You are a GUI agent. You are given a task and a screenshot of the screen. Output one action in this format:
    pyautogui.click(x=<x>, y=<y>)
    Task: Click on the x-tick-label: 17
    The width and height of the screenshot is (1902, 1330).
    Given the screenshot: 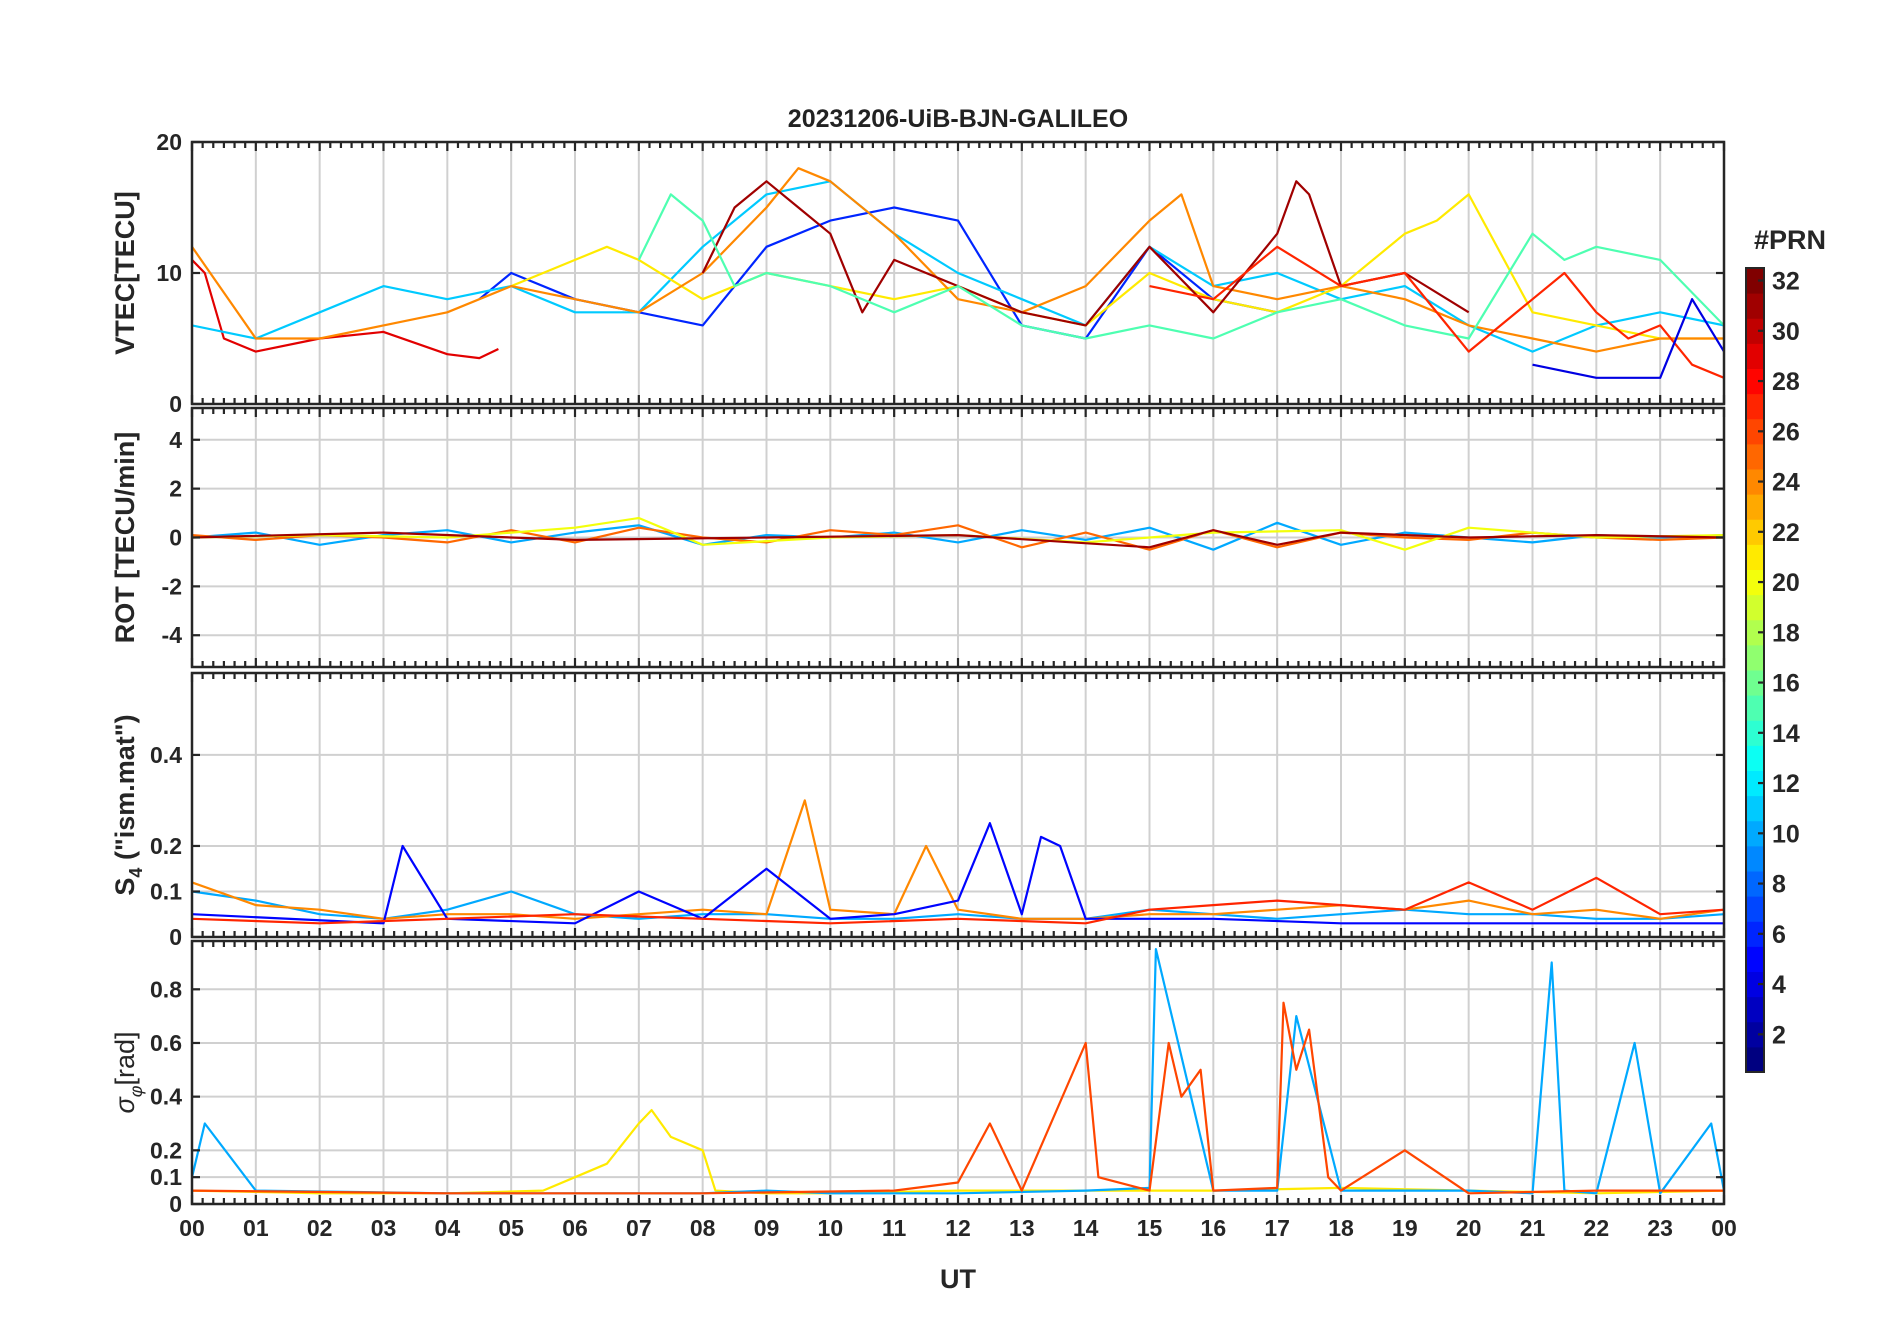 What is the action you would take?
    pyautogui.click(x=1277, y=1228)
    